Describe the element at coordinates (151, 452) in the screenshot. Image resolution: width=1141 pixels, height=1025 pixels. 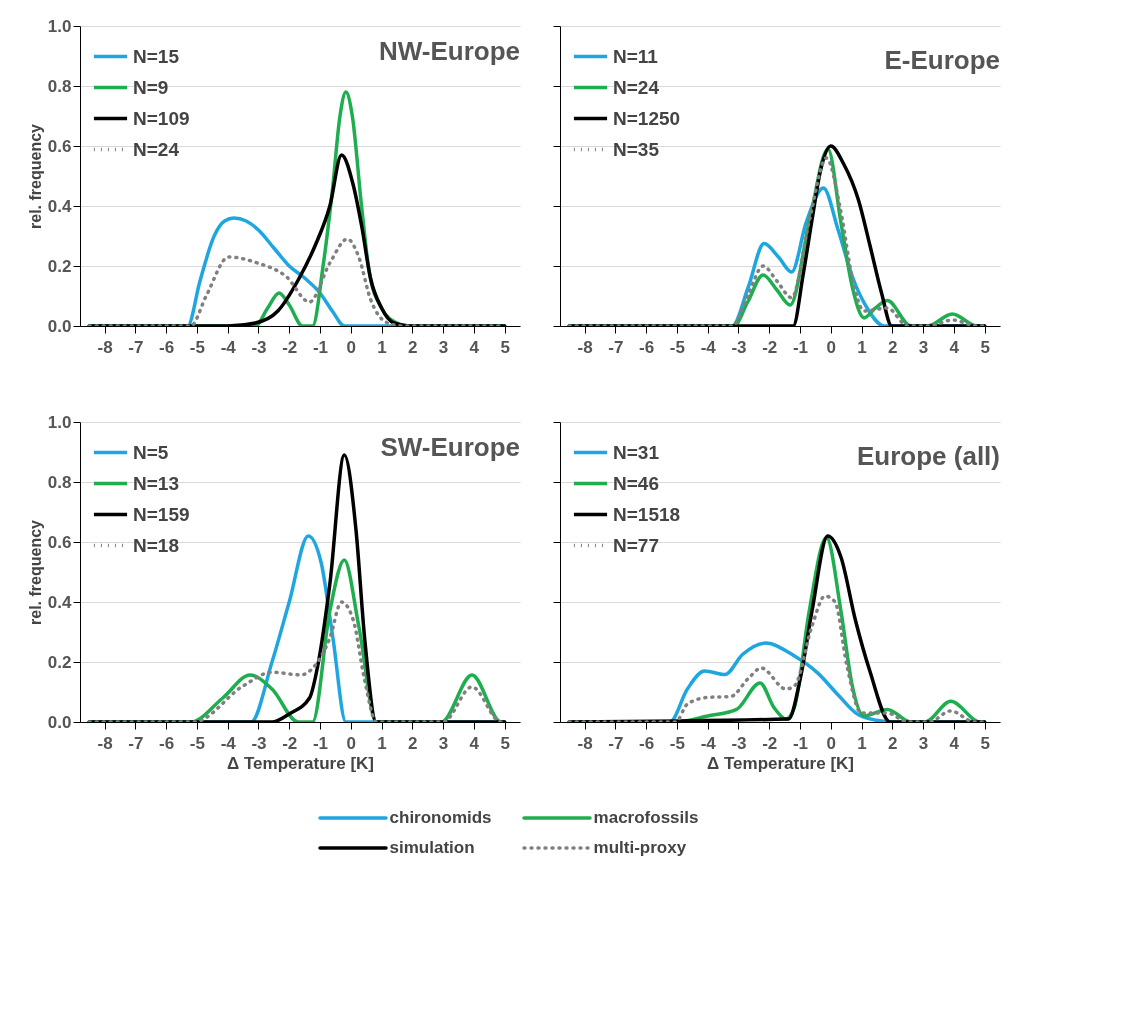
I see `legend-label: N=5` at that location.